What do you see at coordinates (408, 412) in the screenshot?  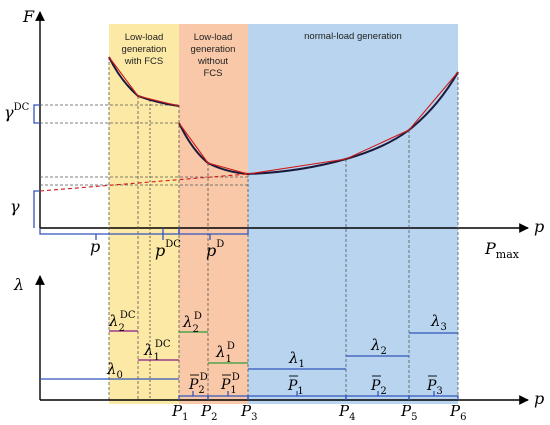 I see `tick-p5: P5` at bounding box center [408, 412].